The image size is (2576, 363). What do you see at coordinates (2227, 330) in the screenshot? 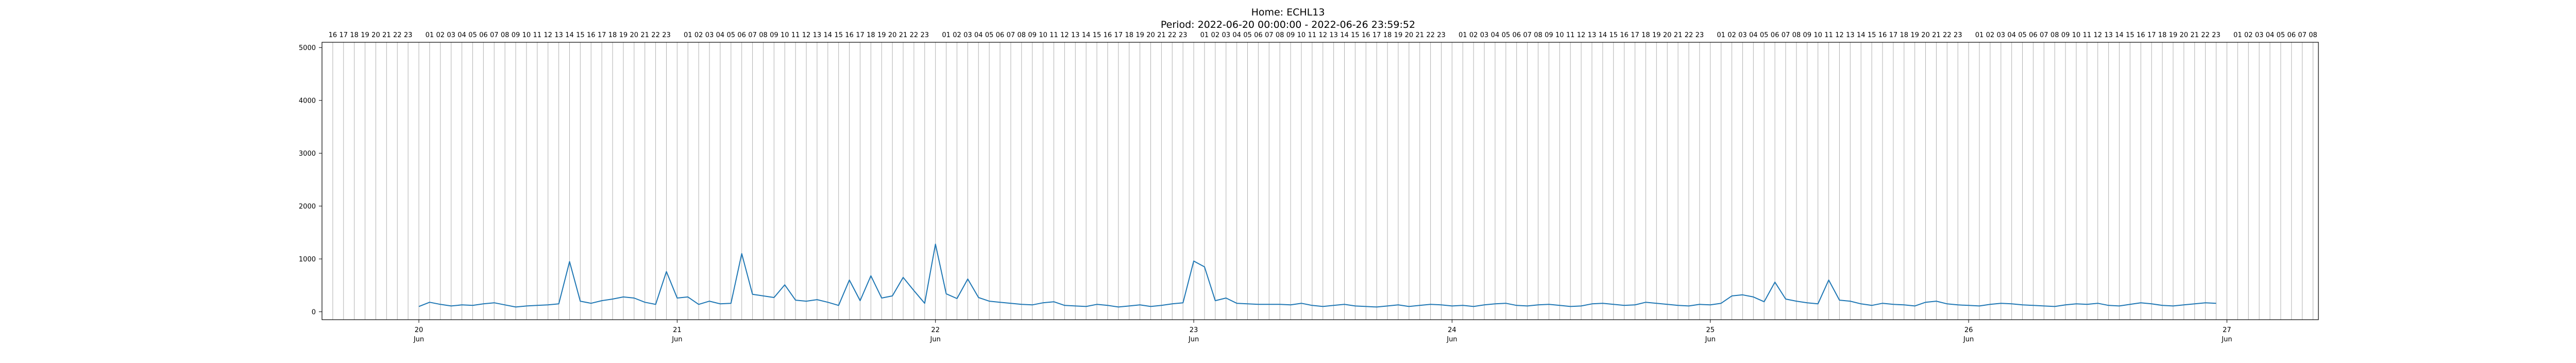
I see `x-tick-label-day: 27` at bounding box center [2227, 330].